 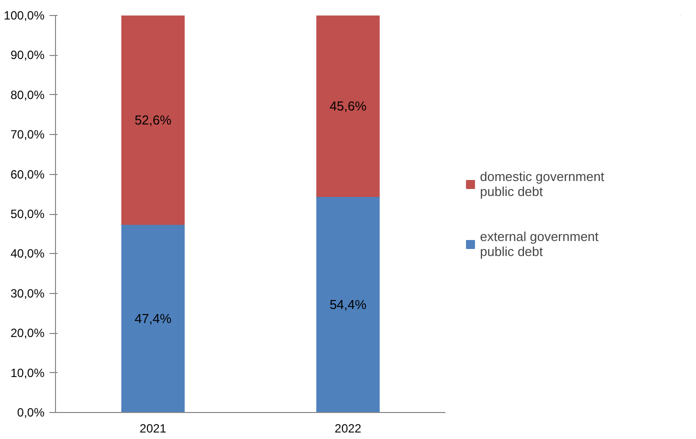 What do you see at coordinates (27, 174) in the screenshot?
I see `y-tick-label: 60,0%` at bounding box center [27, 174].